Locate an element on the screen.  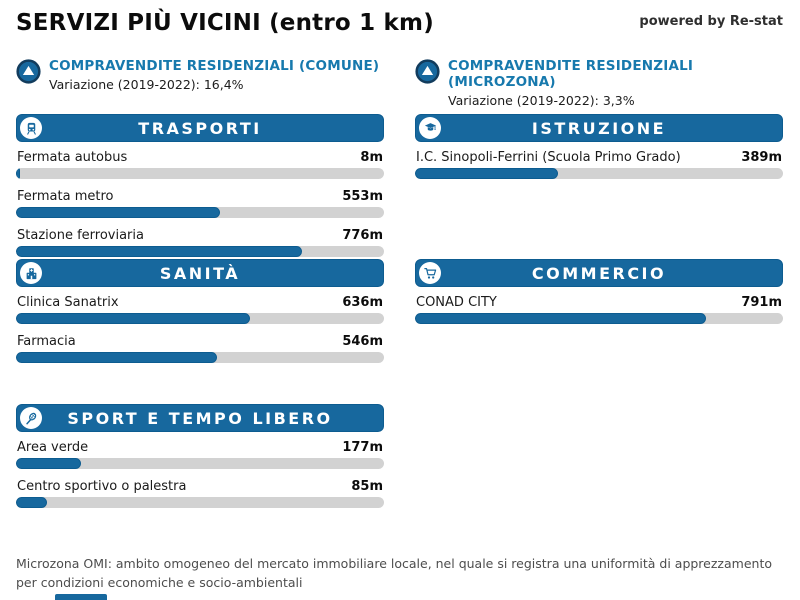
section-title: ISTRUZIONE is located at coordinates (599, 128).